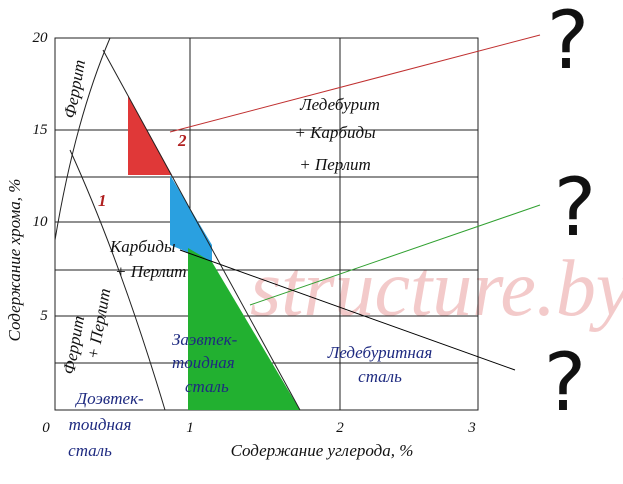 This screenshot has width=623, height=484. I want to click on label: Доэвтек-, so click(109, 398).